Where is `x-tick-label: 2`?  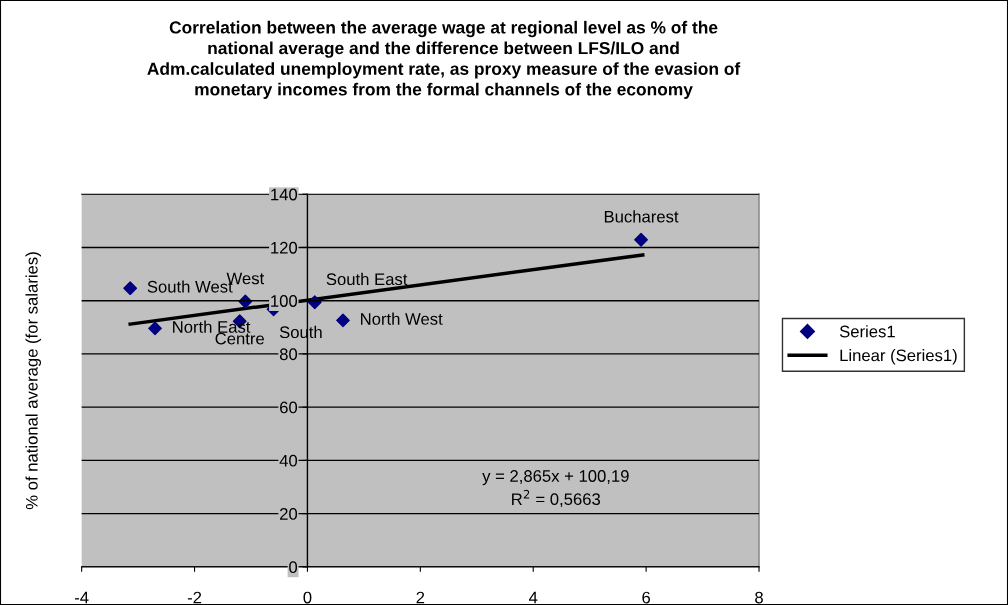
x-tick-label: 2 is located at coordinates (420, 597).